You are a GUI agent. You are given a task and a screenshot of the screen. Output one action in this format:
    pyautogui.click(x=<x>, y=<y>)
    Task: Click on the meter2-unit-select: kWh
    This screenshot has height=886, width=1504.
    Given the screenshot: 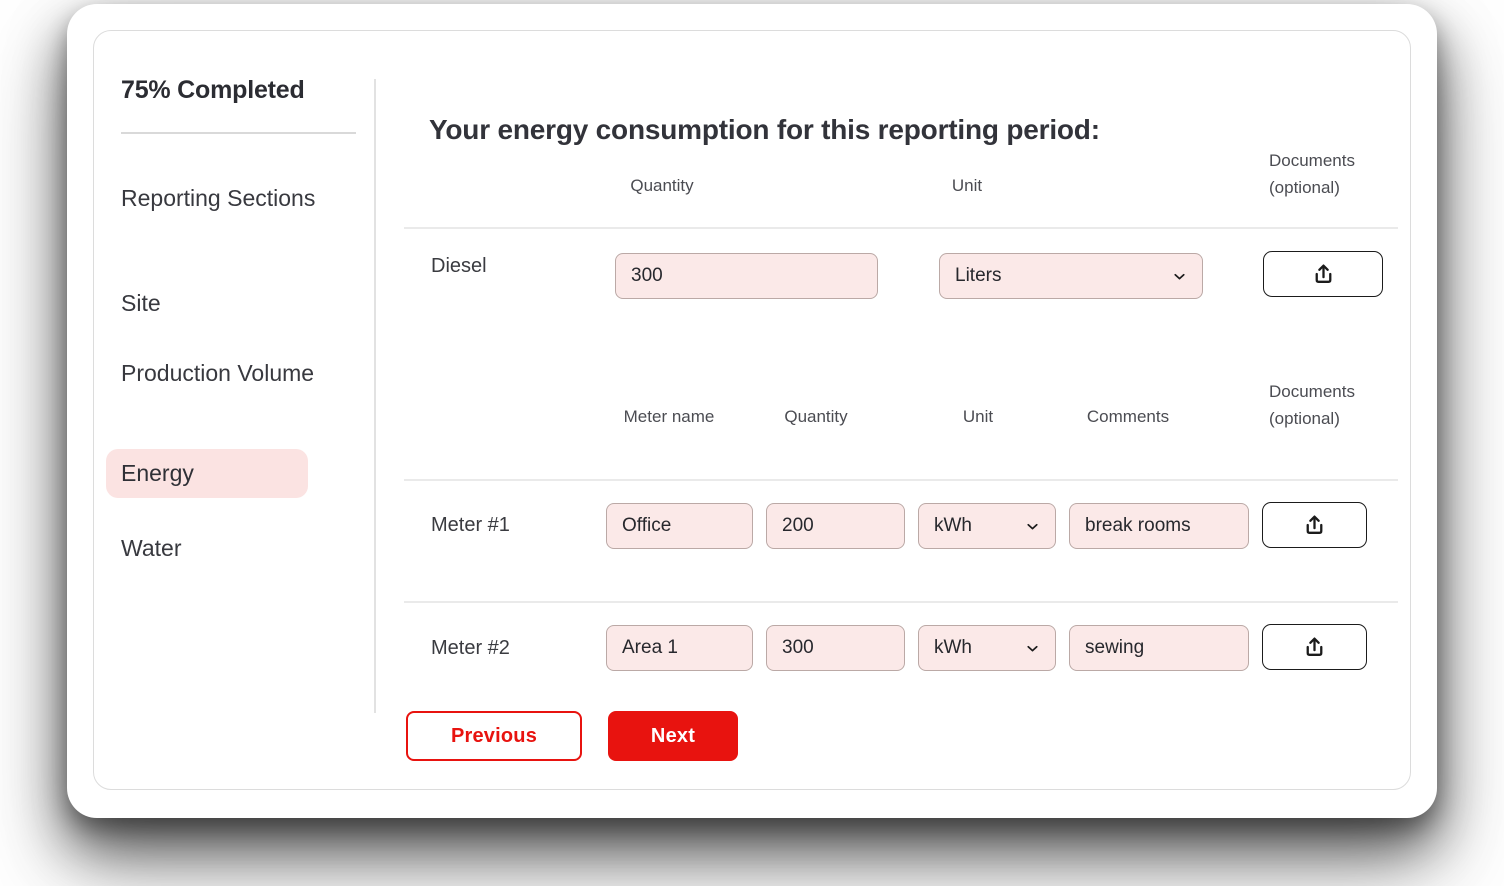 What is the action you would take?
    pyautogui.click(x=987, y=648)
    